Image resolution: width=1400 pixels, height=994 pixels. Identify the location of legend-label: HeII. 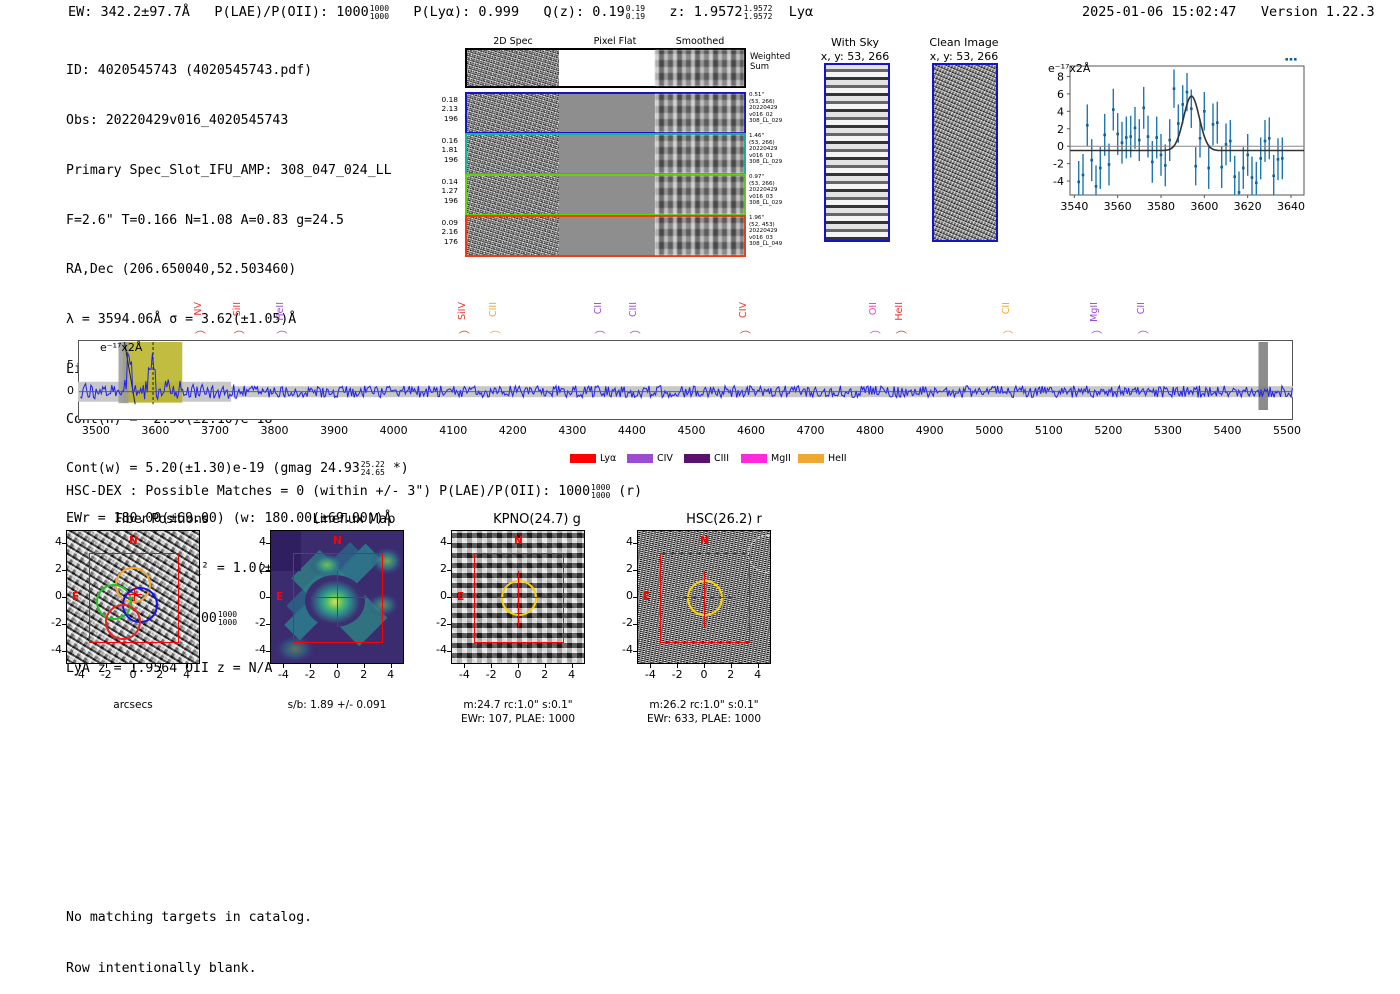
(837, 458).